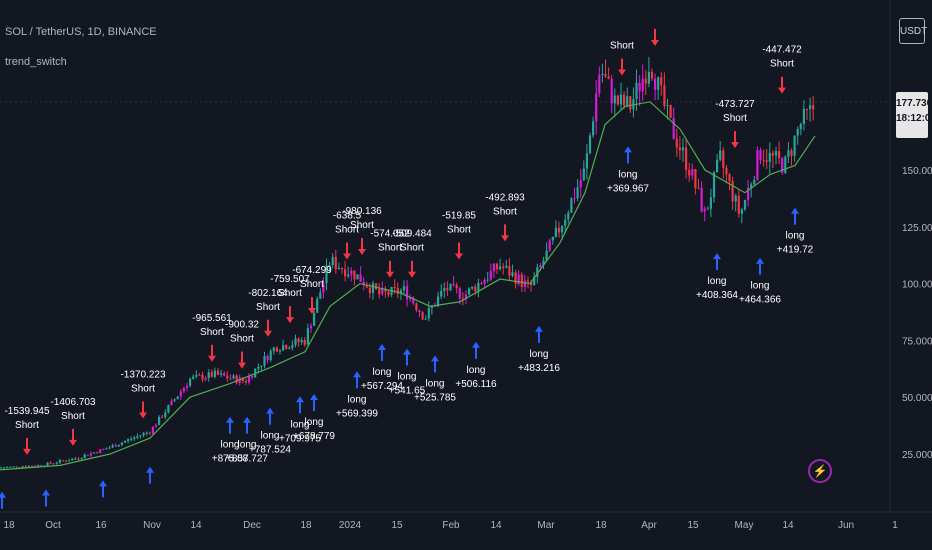 This screenshot has height=550, width=932. Describe the element at coordinates (314, 436) in the screenshot. I see `long-value: +678.779` at that location.